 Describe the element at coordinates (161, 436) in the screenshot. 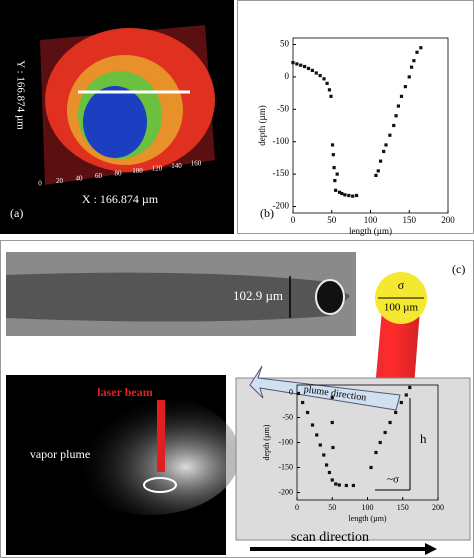

I see `beam-in-image` at that location.